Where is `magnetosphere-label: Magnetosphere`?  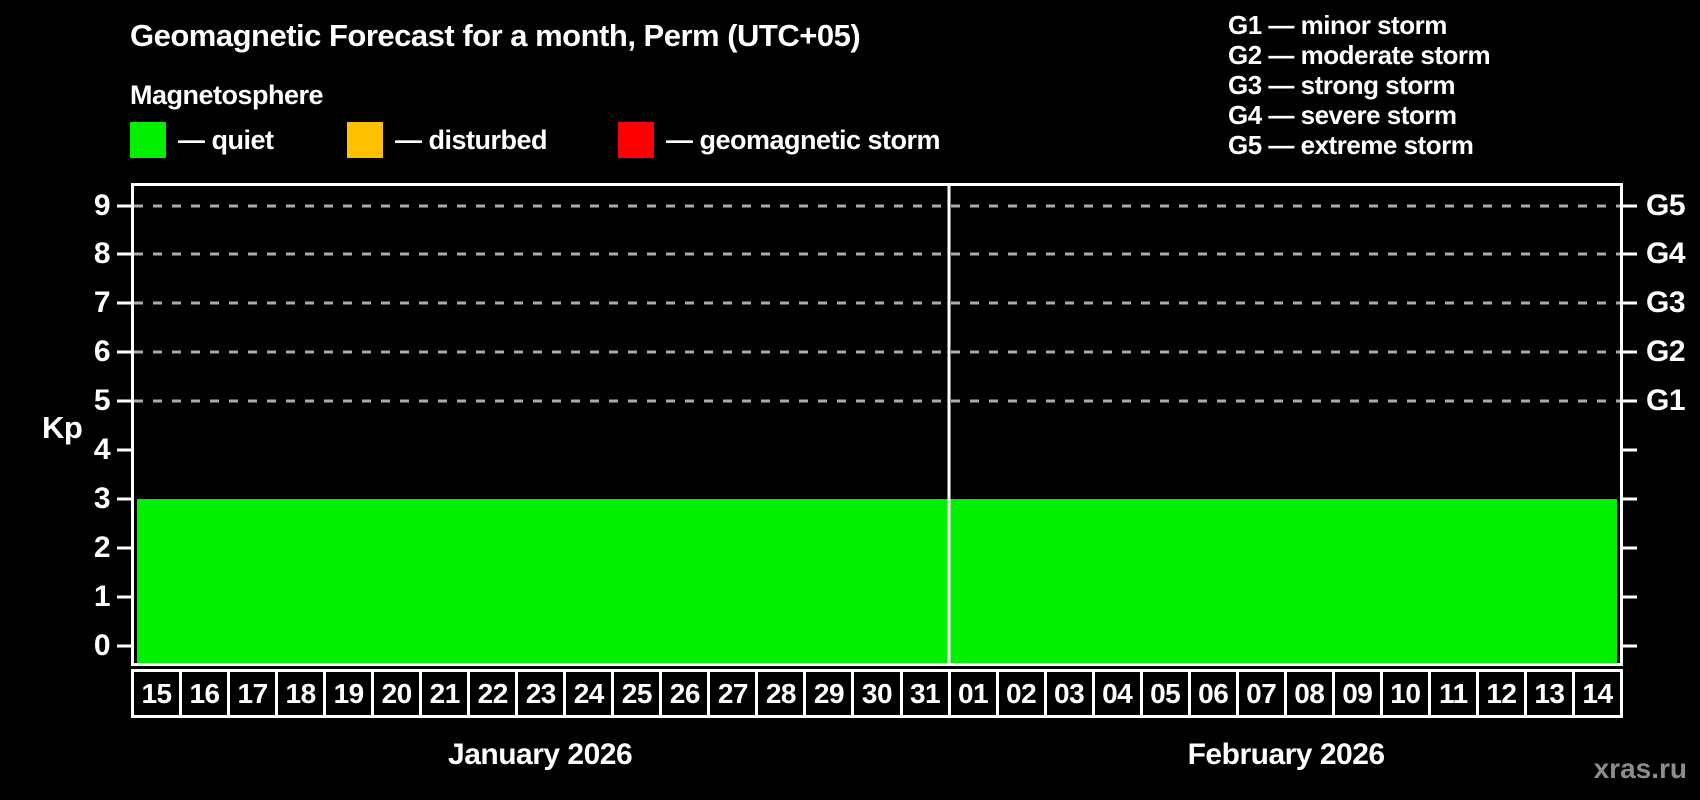 magnetosphere-label: Magnetosphere is located at coordinates (227, 95).